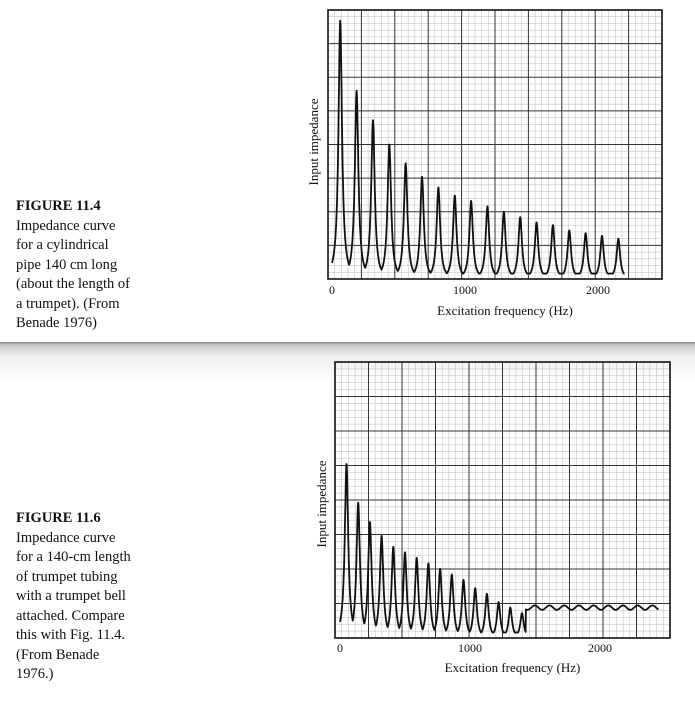 The height and width of the screenshot is (706, 695). I want to click on caption-line: for a 140-cm length, so click(73, 557).